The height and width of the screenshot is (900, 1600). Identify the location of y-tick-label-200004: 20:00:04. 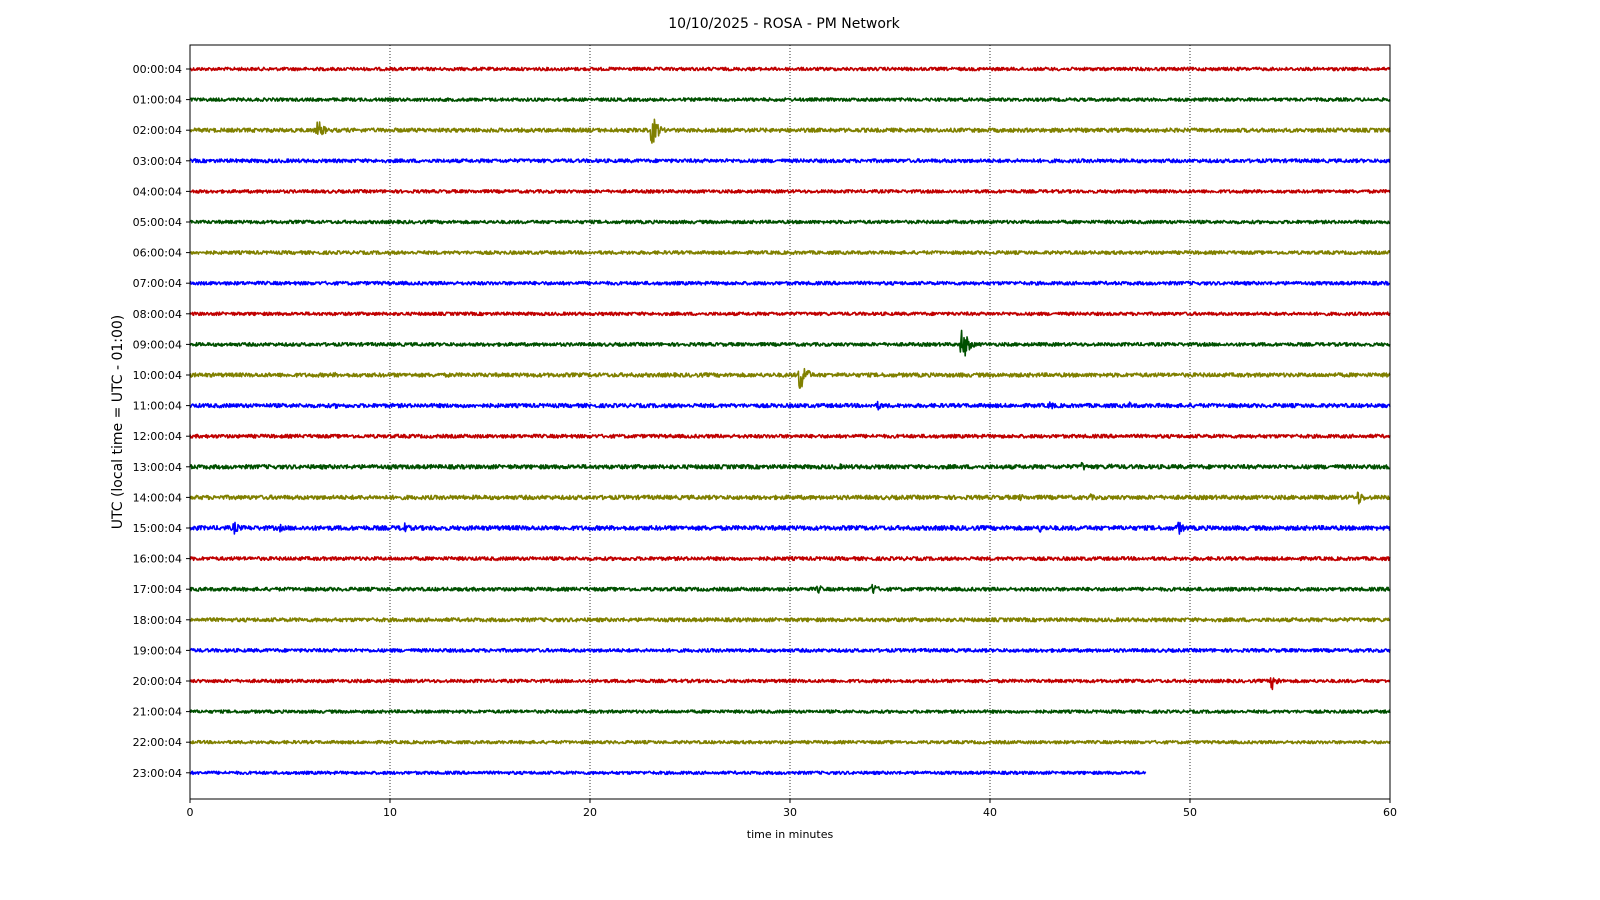
(157, 681).